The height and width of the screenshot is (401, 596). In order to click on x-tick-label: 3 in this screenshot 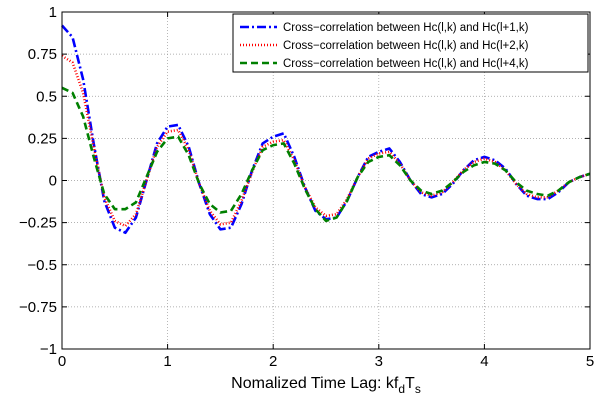, I will do `click(379, 361)`.